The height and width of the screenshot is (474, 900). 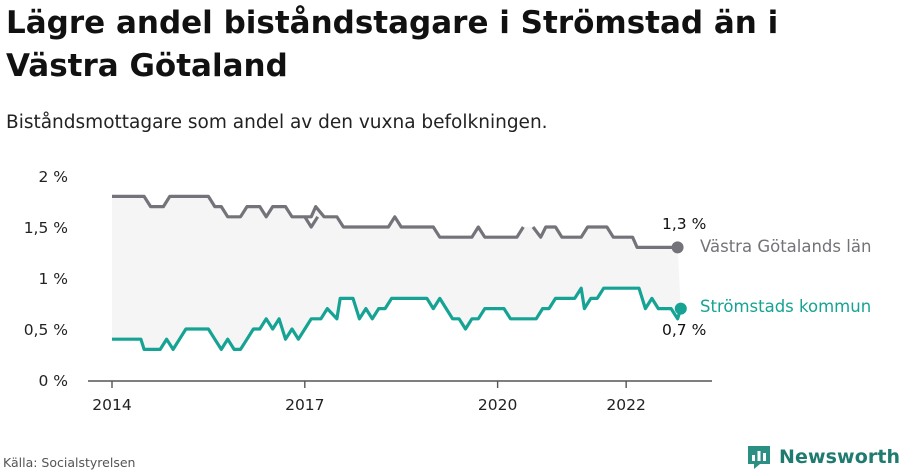 I want to click on y-tick-label: 1,5 %, so click(x=46, y=228).